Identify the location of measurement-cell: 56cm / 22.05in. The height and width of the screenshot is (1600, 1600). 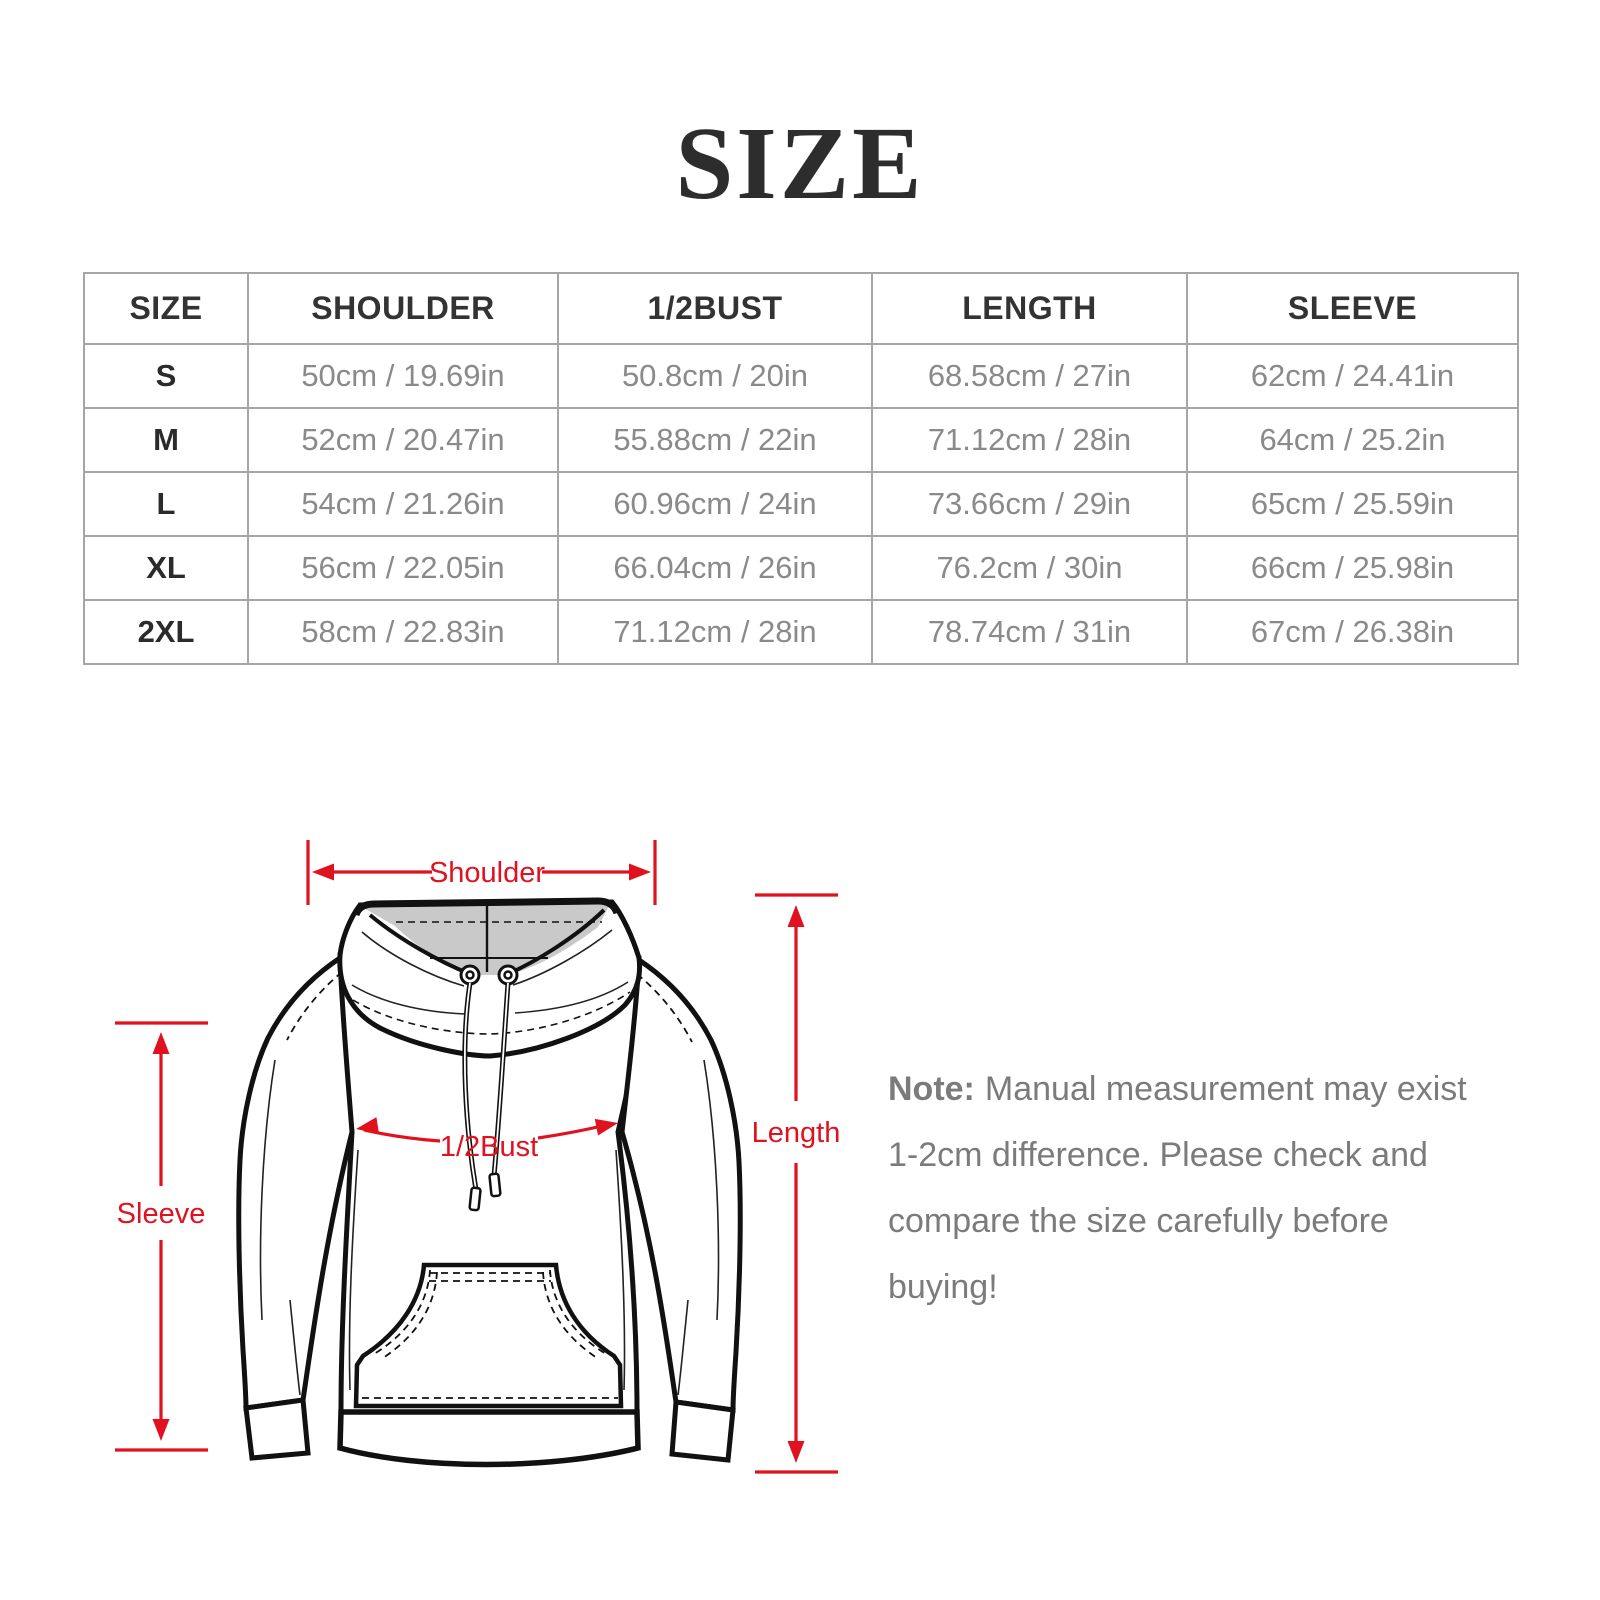
(403, 568).